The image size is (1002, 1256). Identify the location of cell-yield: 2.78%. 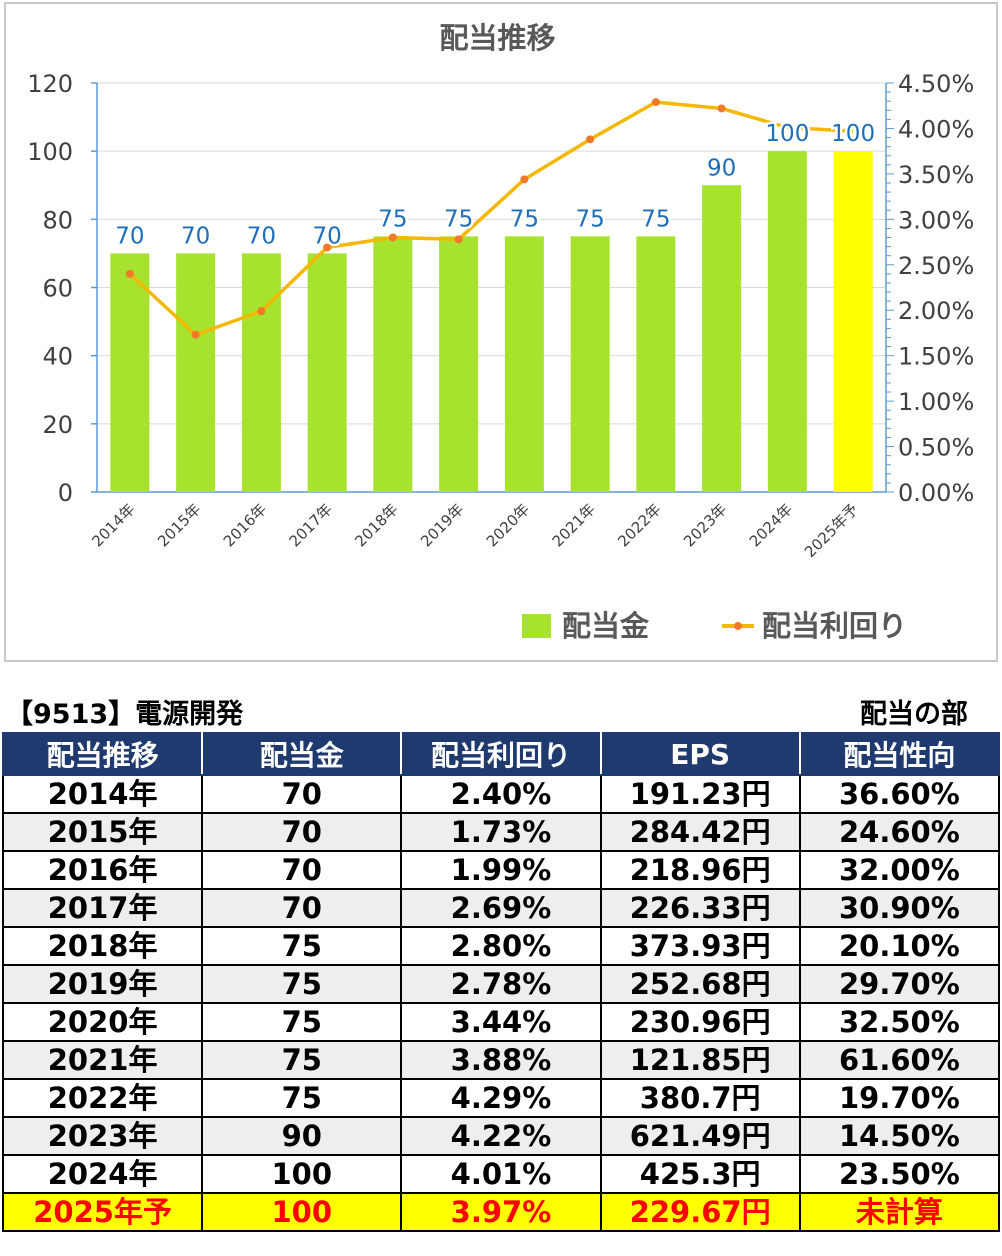
(501, 984).